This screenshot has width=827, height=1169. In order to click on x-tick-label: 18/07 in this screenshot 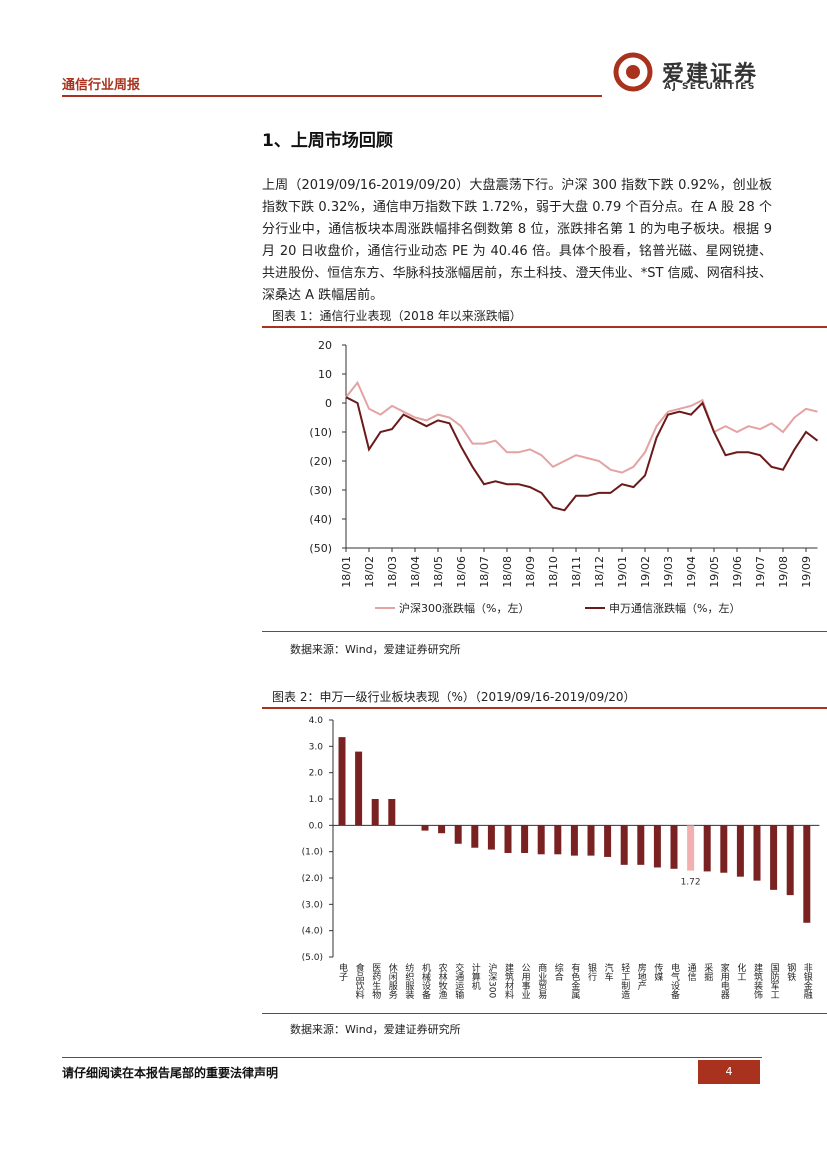, I will do `click(484, 572)`.